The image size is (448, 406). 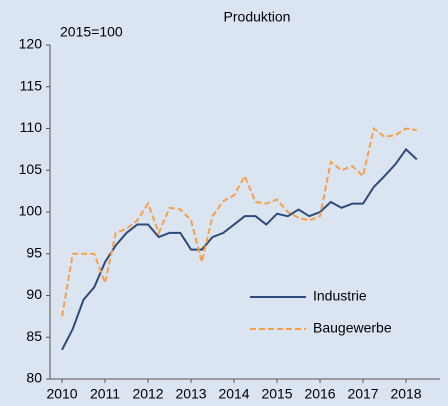 What do you see at coordinates (352, 328) in the screenshot?
I see `legend-label: Baugewerbe` at bounding box center [352, 328].